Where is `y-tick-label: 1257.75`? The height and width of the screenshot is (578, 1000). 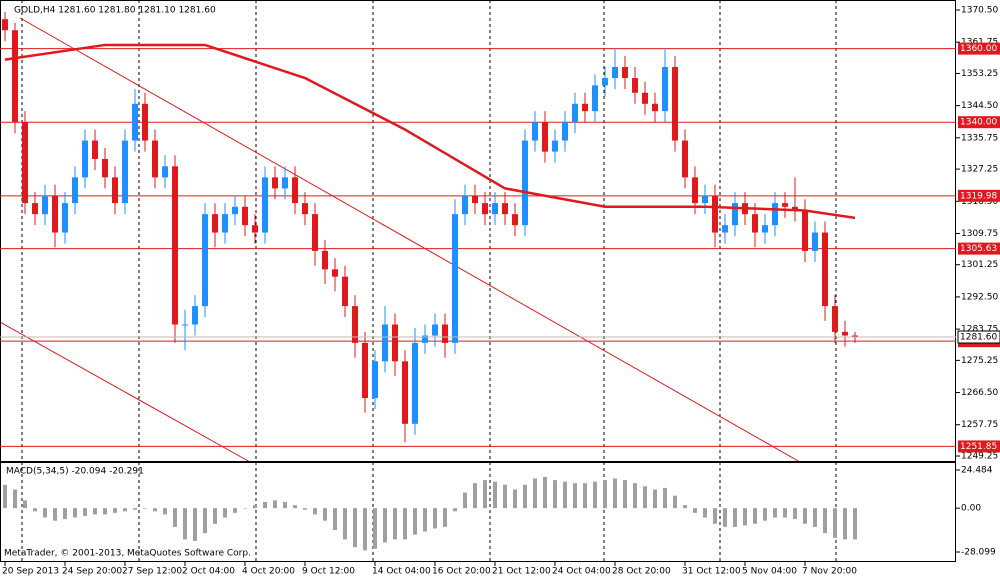 y-tick-label: 1257.75 is located at coordinates (979, 425).